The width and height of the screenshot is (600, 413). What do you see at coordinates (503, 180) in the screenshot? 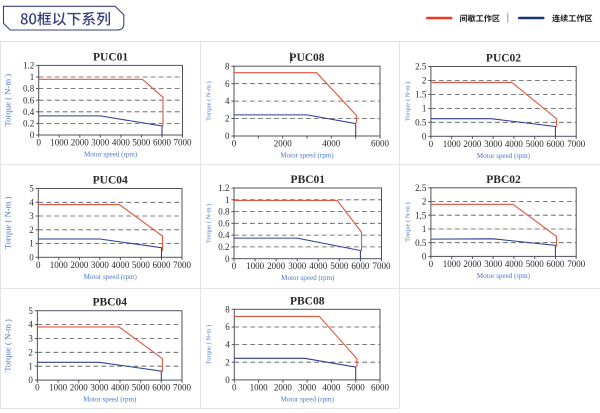
I see `svg-text: PBC02` at bounding box center [503, 180].